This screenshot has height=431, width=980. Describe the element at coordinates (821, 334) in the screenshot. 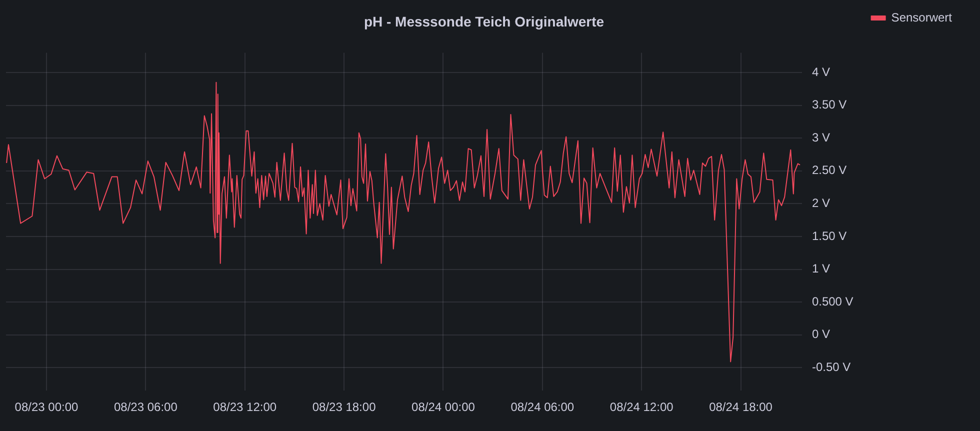

I see `y-tick-label: 0 V` at that location.